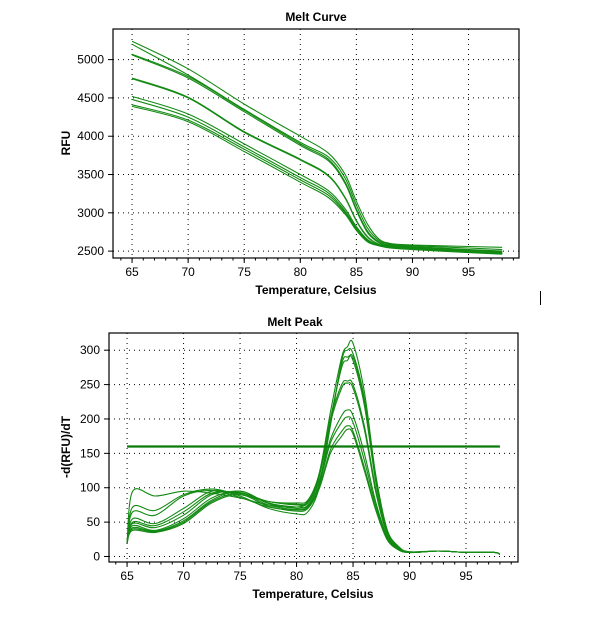  I want to click on y-tick-label: 50, so click(94, 522).